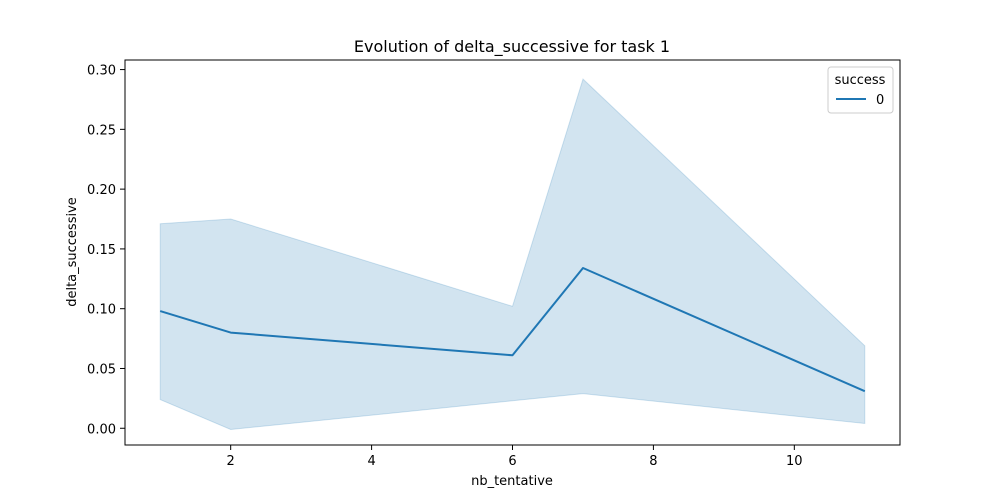 This screenshot has height=500, width=1000. I want to click on y-axis-title: delta_successive, so click(72, 252).